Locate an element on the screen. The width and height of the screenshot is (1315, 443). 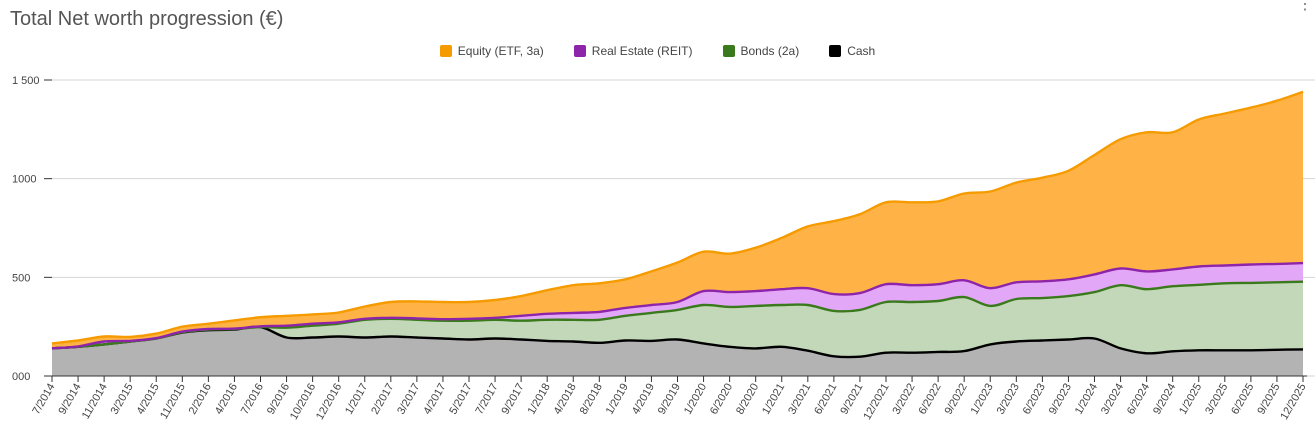
xtick-label: 8/2018 is located at coordinates (591, 399).